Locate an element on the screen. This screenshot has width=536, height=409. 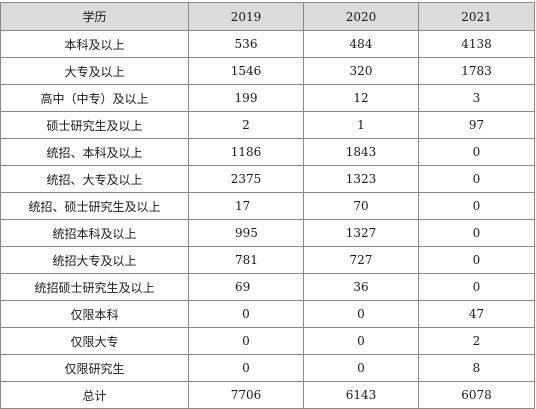
cell-2019: 1546 is located at coordinates (246, 71).